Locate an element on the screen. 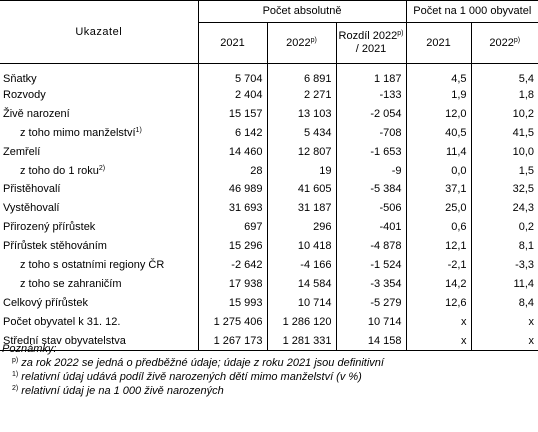  cell-rate-2021: 40,5 is located at coordinates (439, 133).